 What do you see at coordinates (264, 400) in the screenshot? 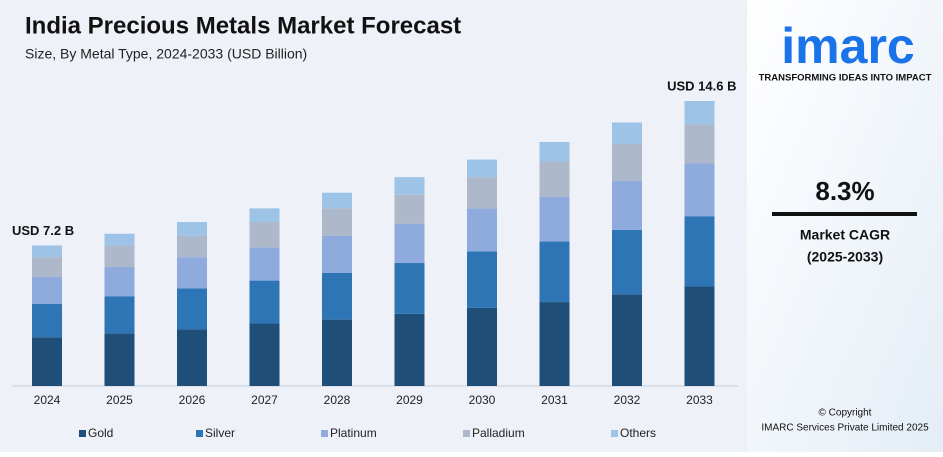
I see `x-tick-label: 2027` at bounding box center [264, 400].